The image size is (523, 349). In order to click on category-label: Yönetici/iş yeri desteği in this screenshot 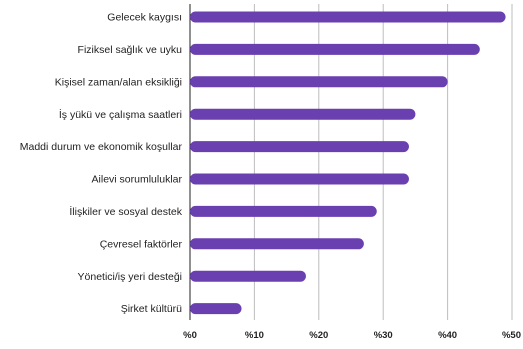, I will do `click(130, 277)`.